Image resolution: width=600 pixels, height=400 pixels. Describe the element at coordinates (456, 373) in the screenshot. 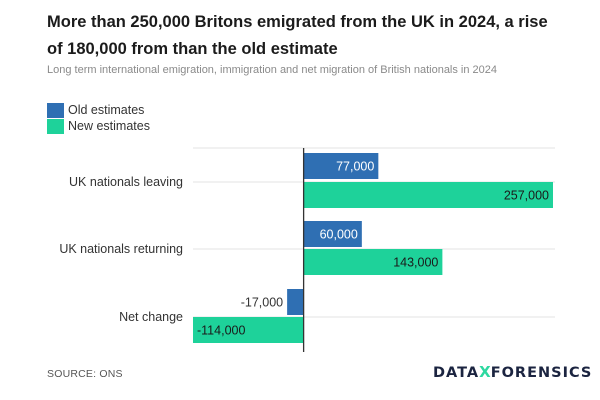

I see `logo-part-data: DATA` at that location.